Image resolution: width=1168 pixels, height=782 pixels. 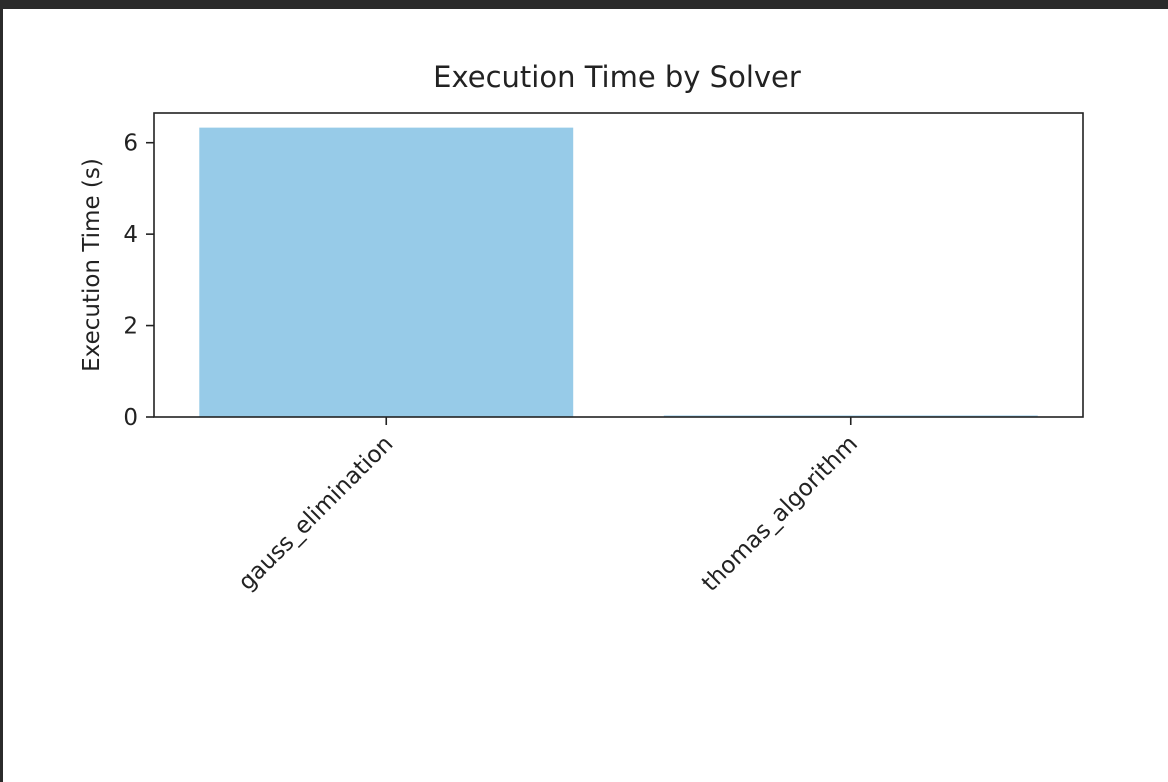 I want to click on y-tick-label: 4, so click(x=130, y=235).